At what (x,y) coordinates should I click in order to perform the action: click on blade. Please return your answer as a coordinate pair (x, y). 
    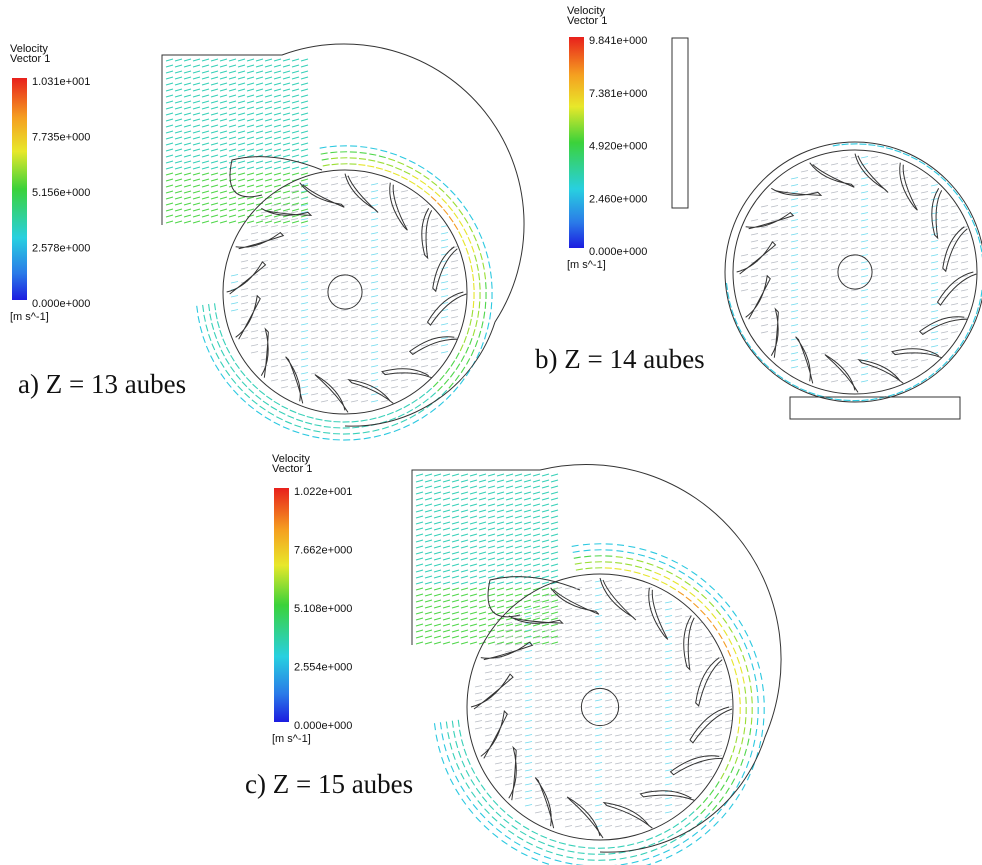
    Looking at the image, I should click on (575, 601).